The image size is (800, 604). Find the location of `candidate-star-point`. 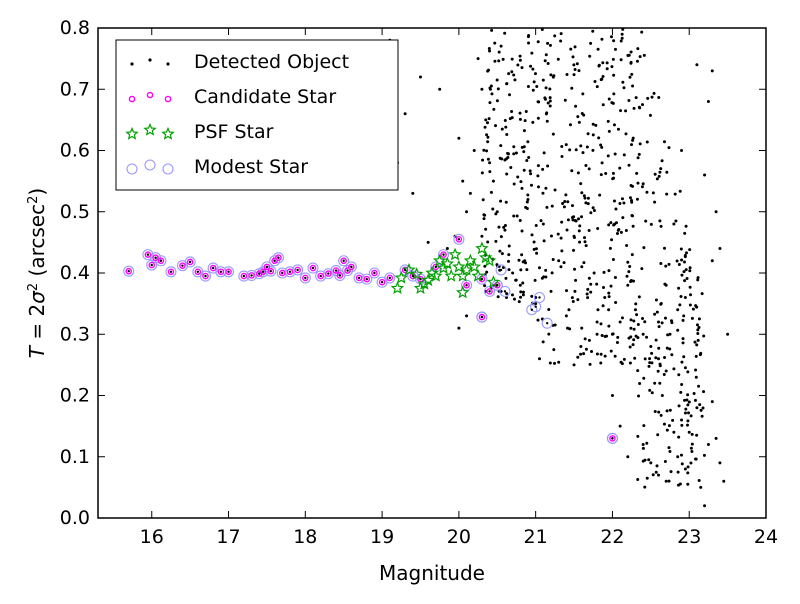

candidate-star-point is located at coordinates (228, 272).